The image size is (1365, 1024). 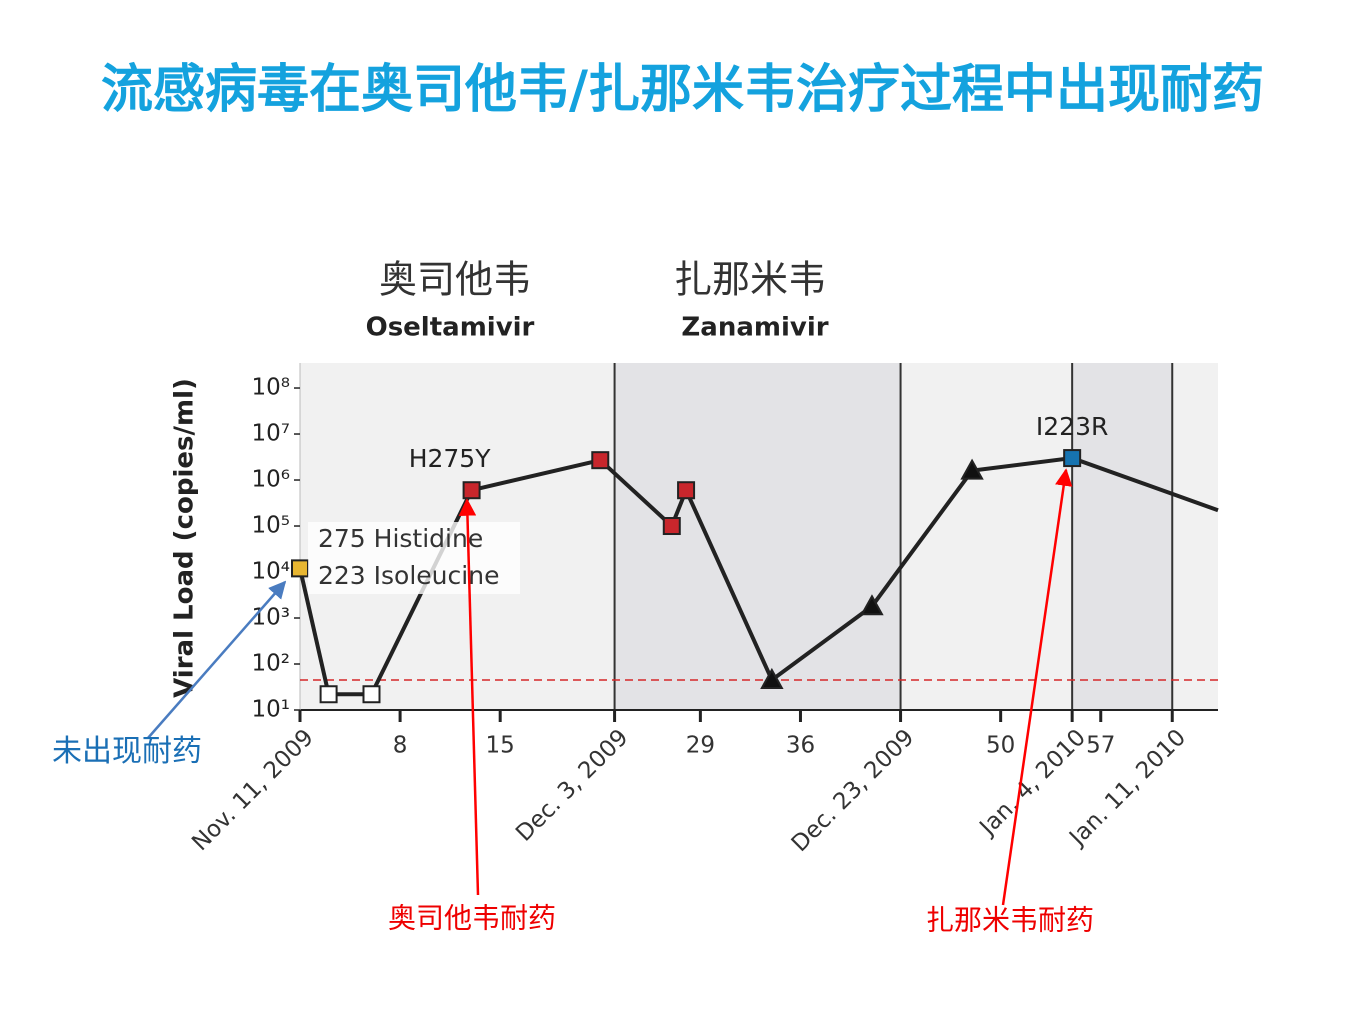 What do you see at coordinates (754, 328) in the screenshot?
I see `phase-drug: Zanamivir` at bounding box center [754, 328].